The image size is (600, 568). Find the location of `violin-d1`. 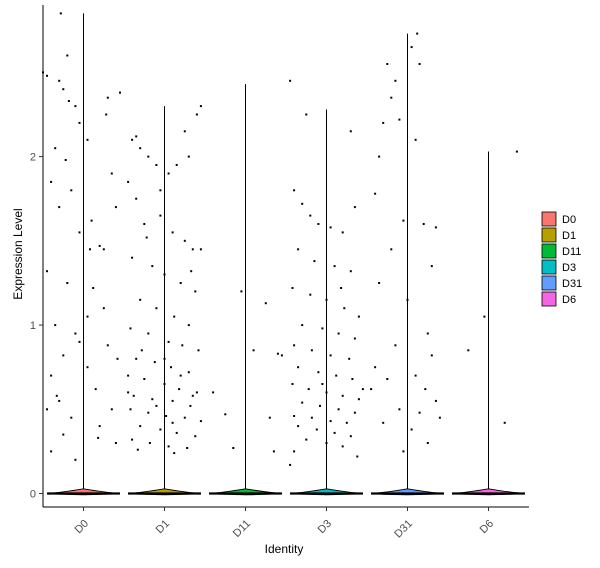

violin-d1 is located at coordinates (164, 301).